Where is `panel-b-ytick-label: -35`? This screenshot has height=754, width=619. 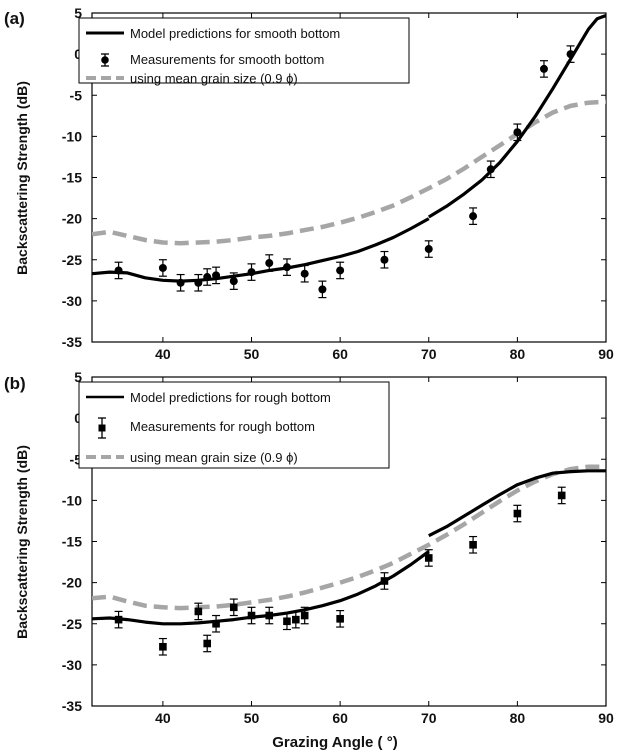 panel-b-ytick-label: -35 is located at coordinates (72, 706).